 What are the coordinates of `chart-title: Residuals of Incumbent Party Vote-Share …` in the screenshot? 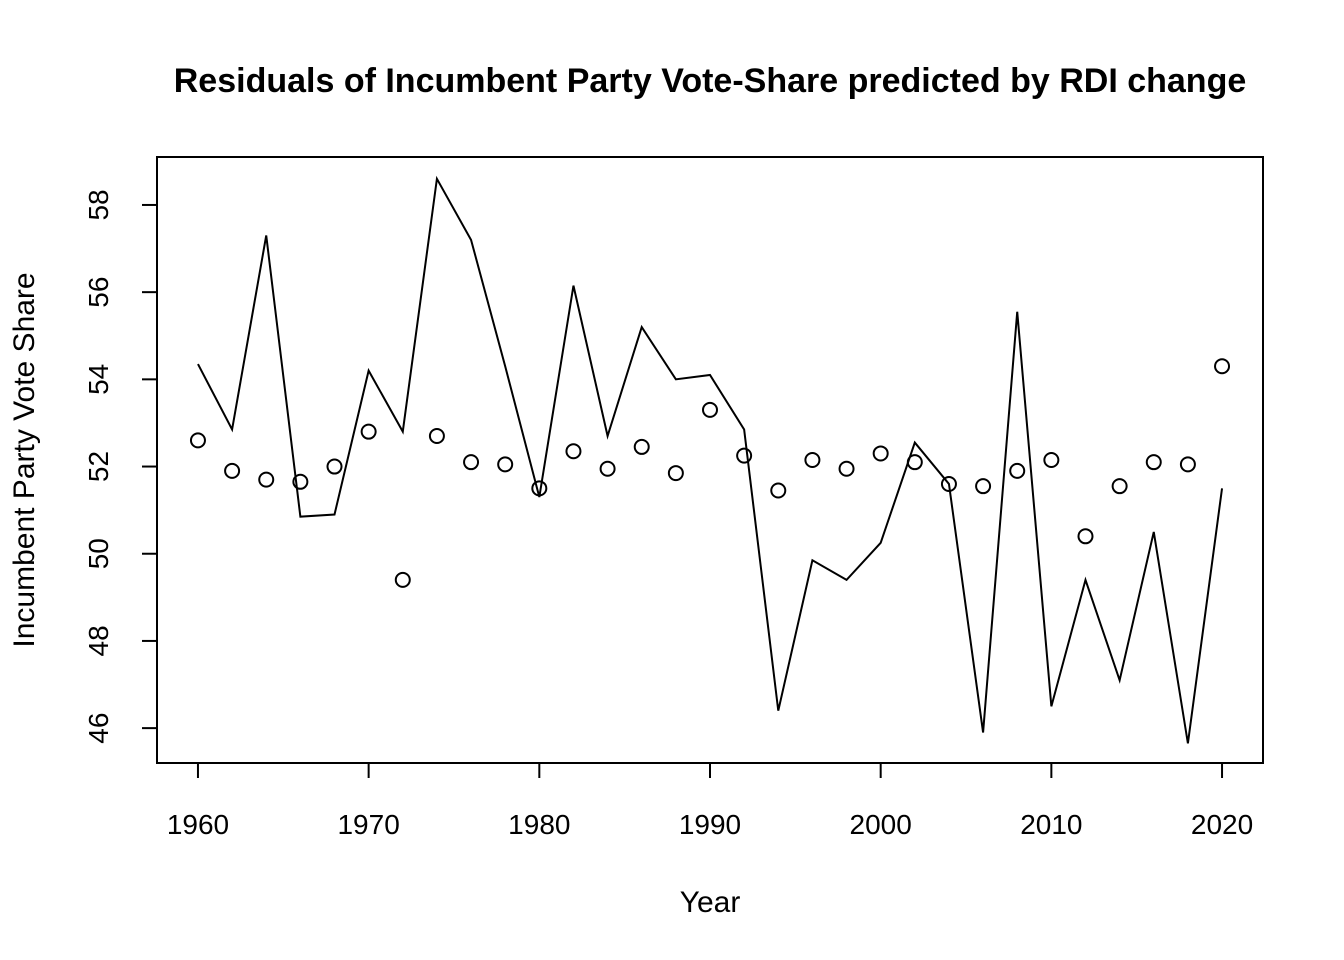 It's located at (710, 81).